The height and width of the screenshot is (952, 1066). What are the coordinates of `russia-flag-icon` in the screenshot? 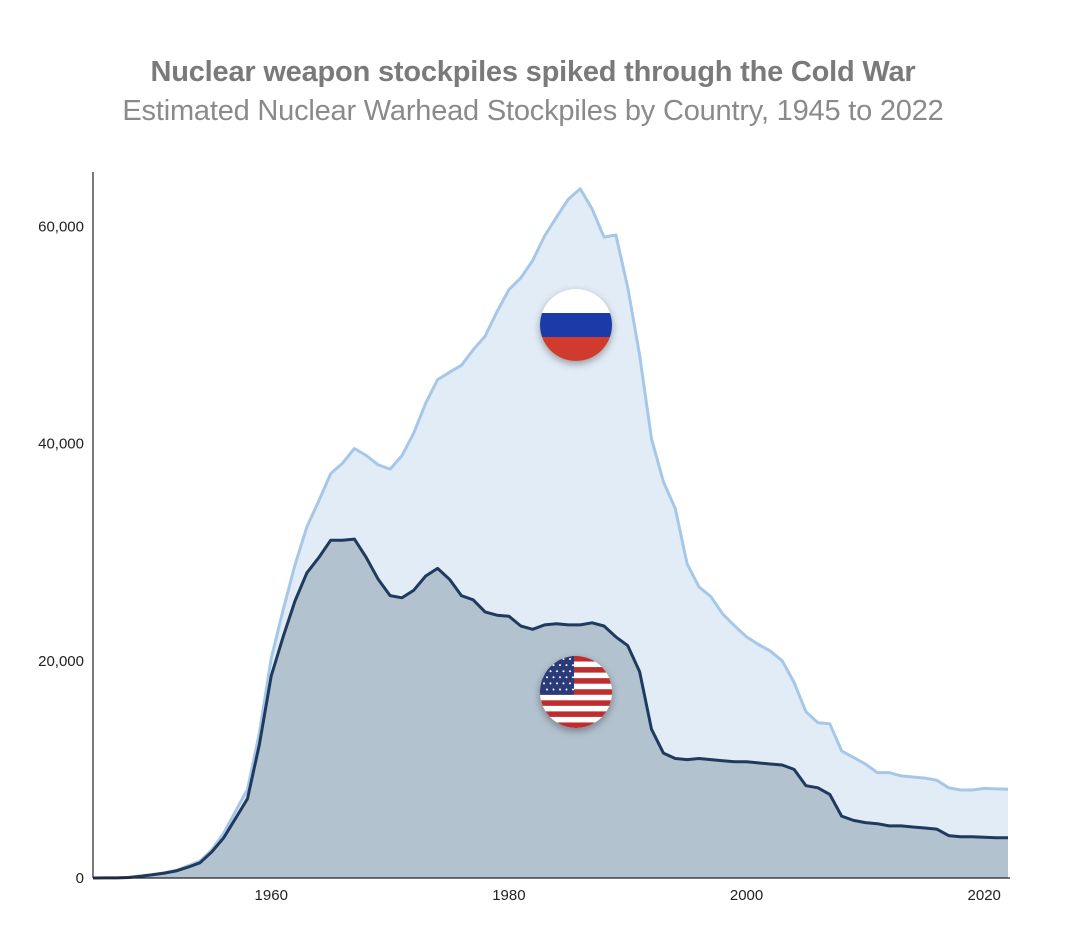 It's located at (576, 325).